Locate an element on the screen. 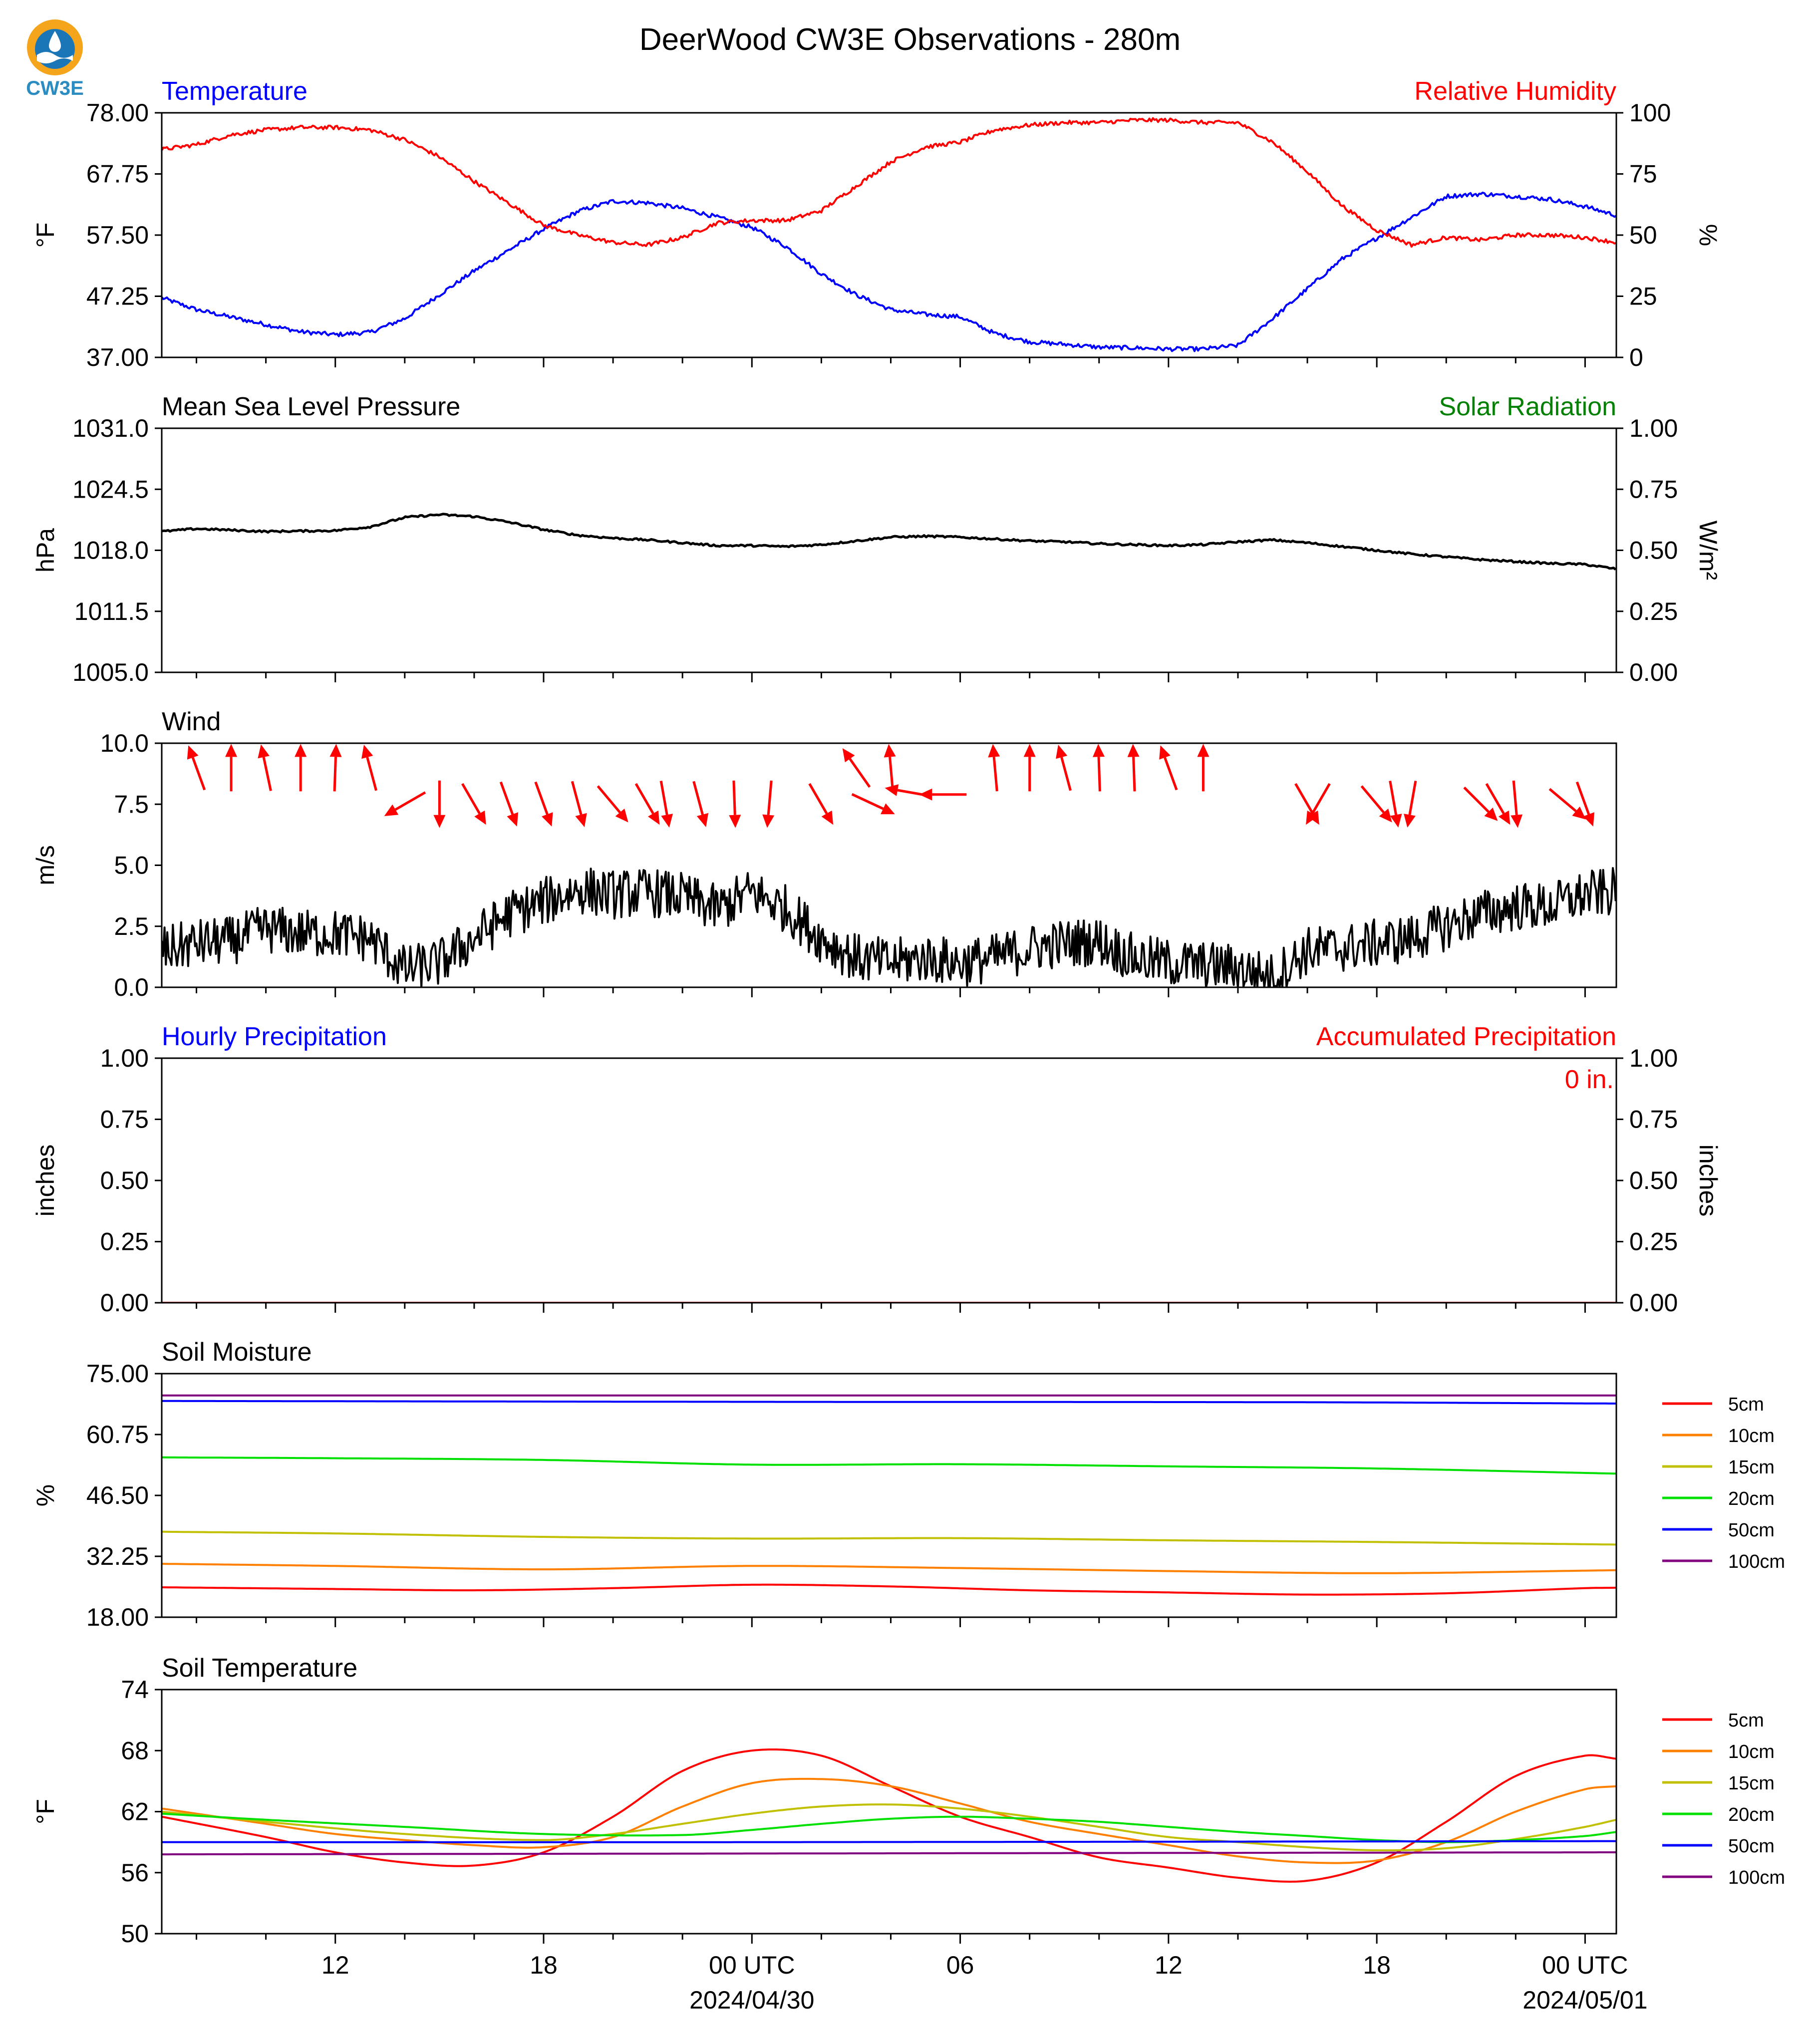  y-tick-label: 60.75 is located at coordinates (117, 1435).